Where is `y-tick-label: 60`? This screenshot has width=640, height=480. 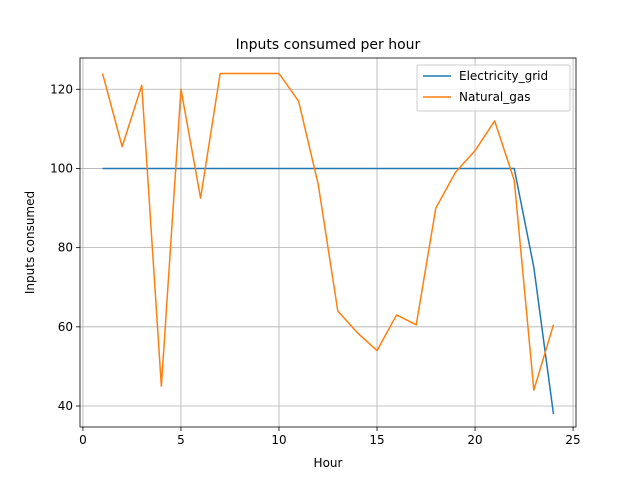
y-tick-label: 60 is located at coordinates (65, 327).